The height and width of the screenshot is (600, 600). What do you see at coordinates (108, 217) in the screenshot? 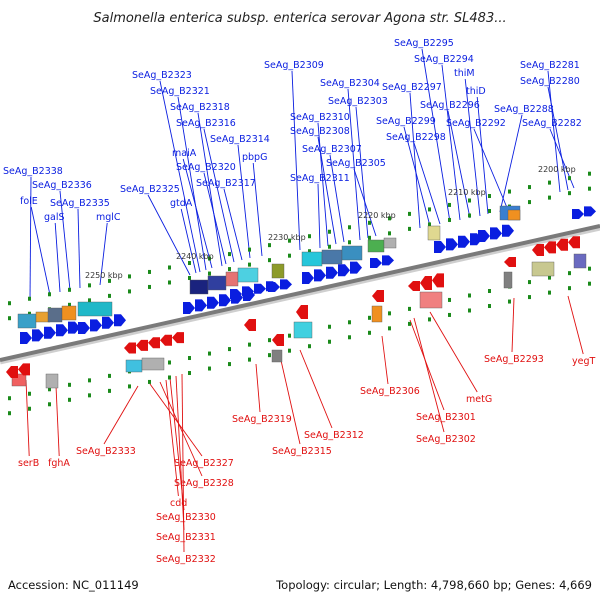
I see `gene-label-mglc: mglC` at bounding box center [108, 217].